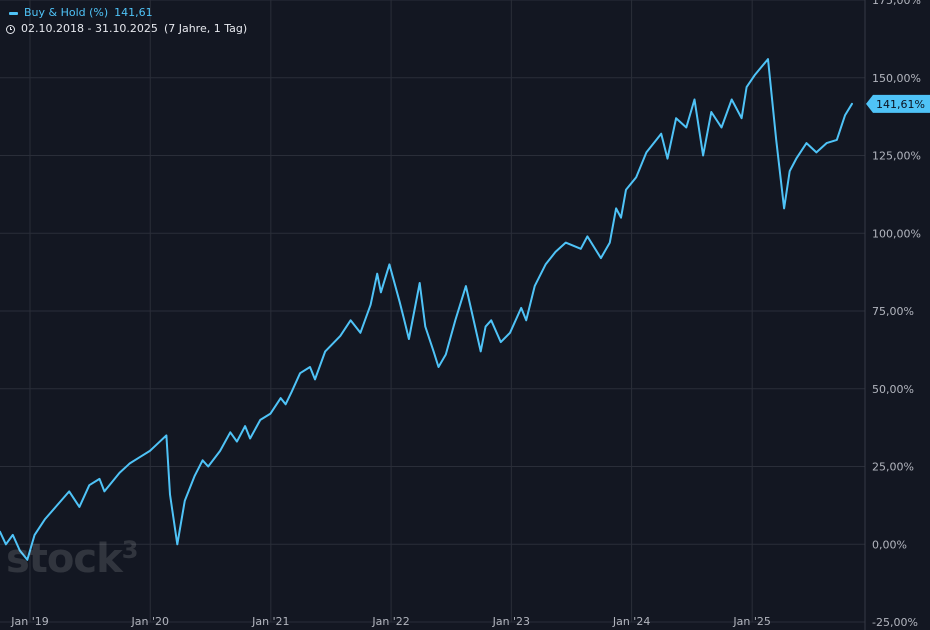  Describe the element at coordinates (893, 389) in the screenshot. I see `y-tick-label: 50,00%` at that location.